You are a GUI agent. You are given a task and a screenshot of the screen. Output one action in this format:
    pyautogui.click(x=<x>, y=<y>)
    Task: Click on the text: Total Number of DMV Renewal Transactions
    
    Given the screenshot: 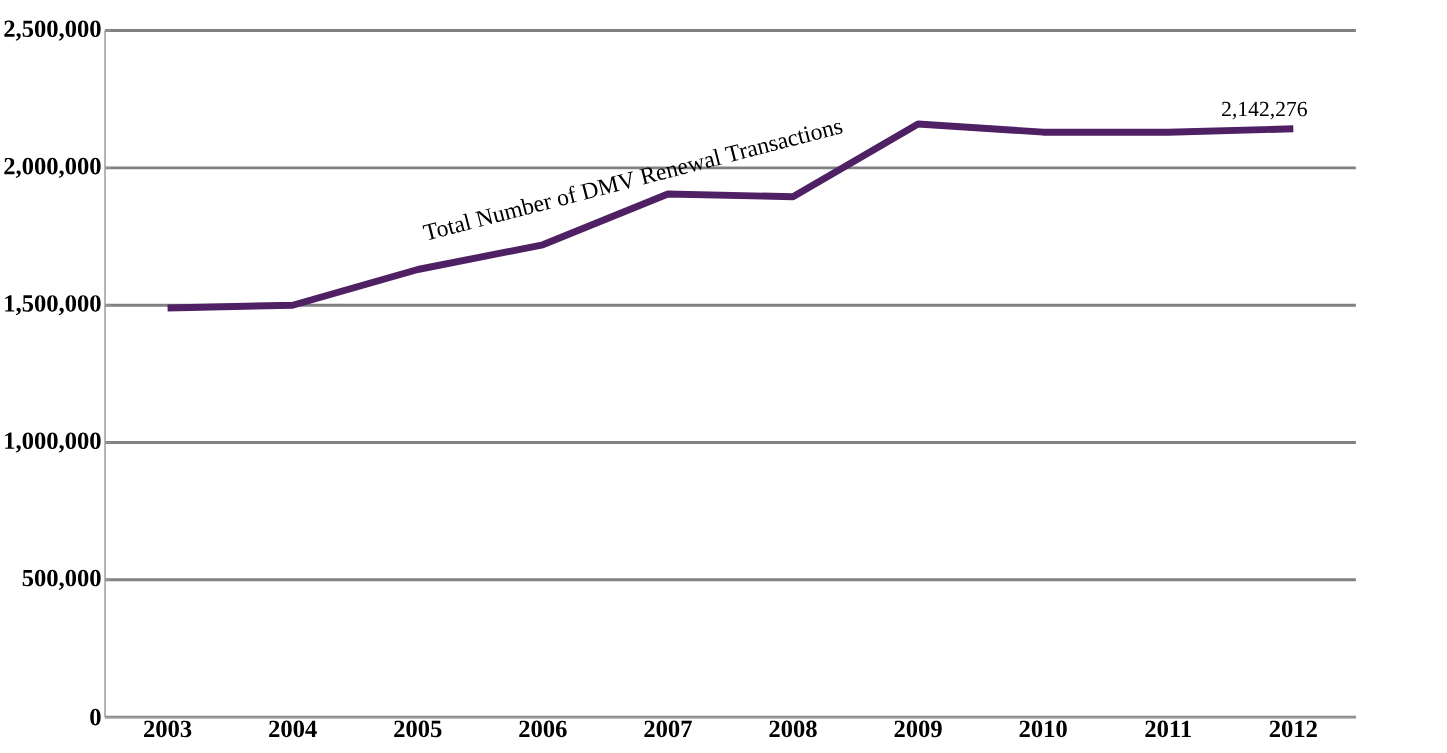 What is the action you would take?
    pyautogui.click(x=632, y=181)
    